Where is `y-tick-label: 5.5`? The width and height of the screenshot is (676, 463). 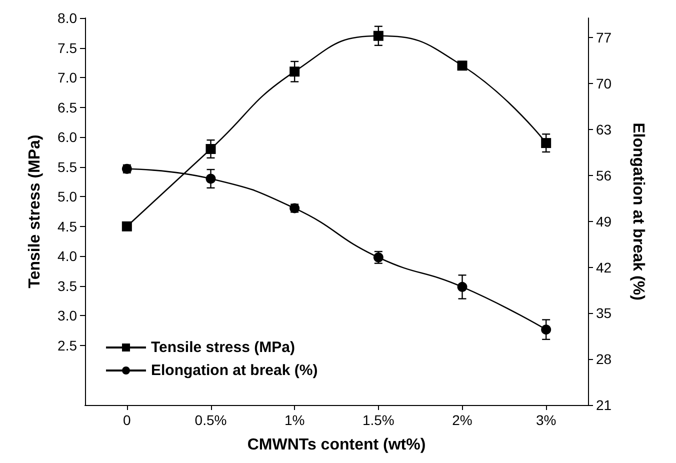
y-tick-label: 5.5 is located at coordinates (68, 166).